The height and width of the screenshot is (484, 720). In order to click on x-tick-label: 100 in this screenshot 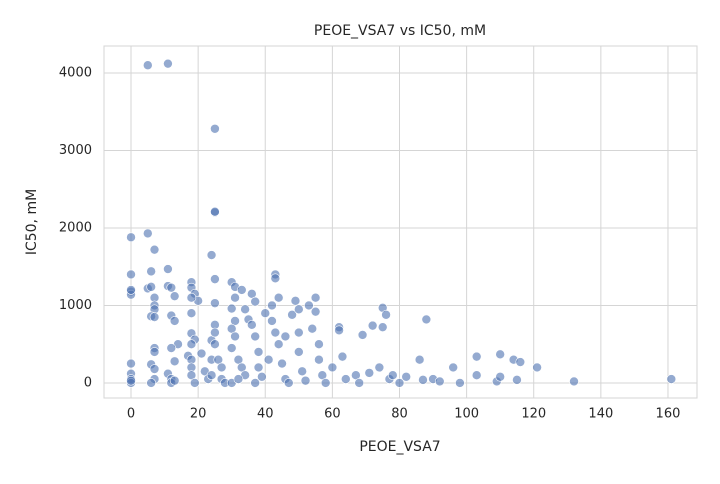, I will do `click(466, 414)`.